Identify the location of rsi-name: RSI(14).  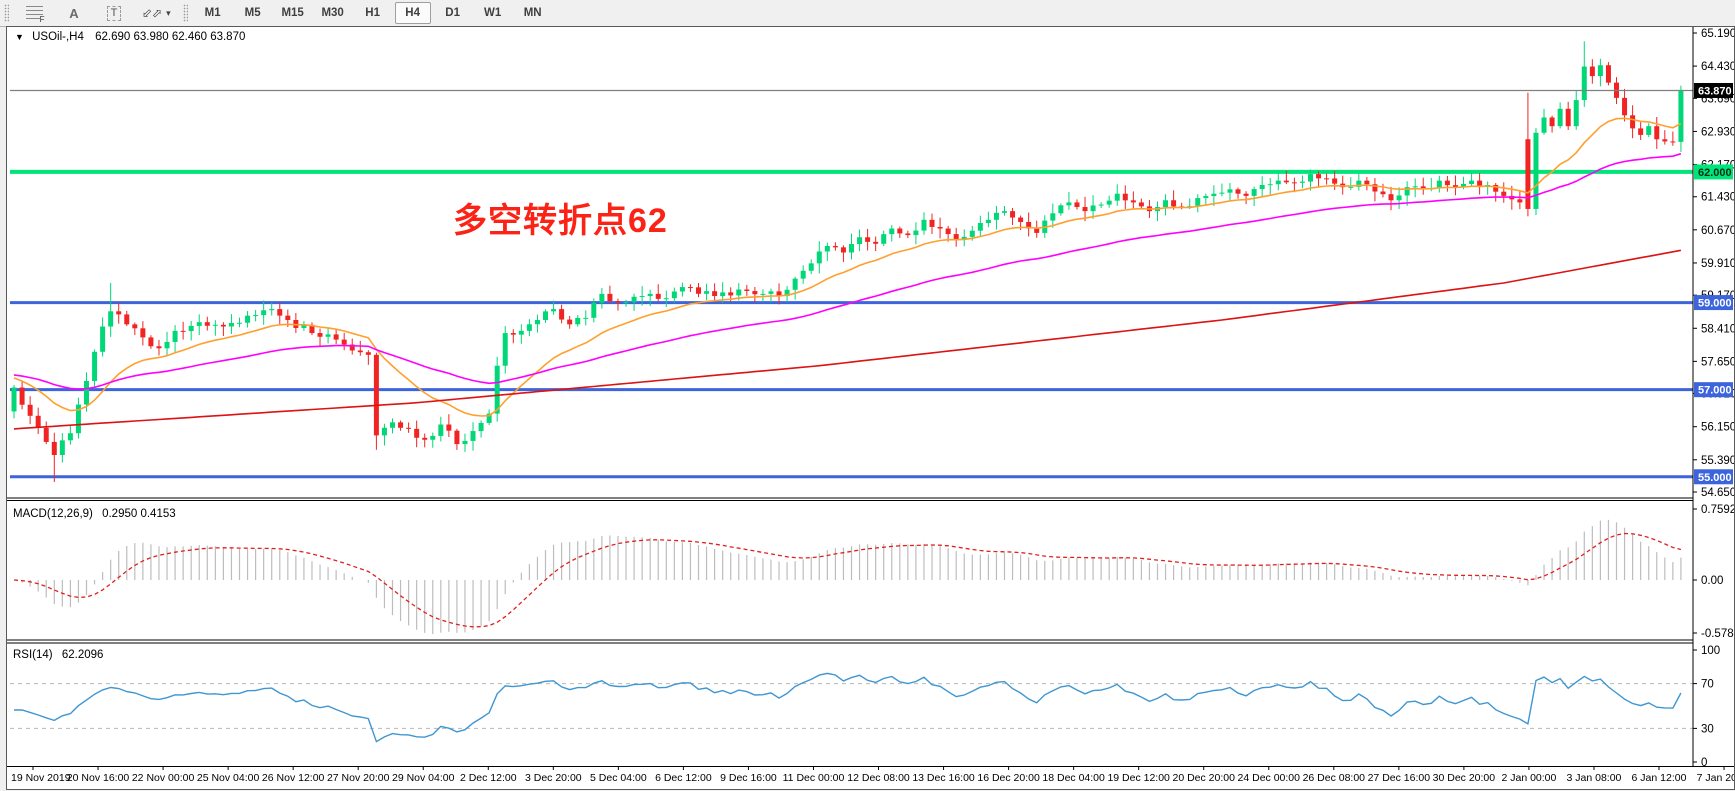
(33, 655).